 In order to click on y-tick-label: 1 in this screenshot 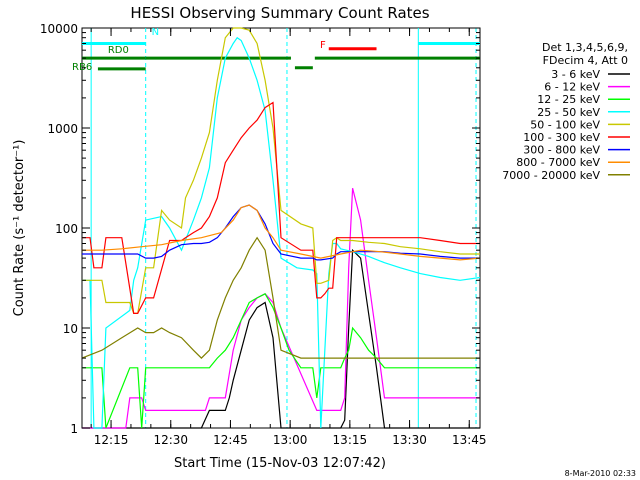, I will do `click(74, 429)`.